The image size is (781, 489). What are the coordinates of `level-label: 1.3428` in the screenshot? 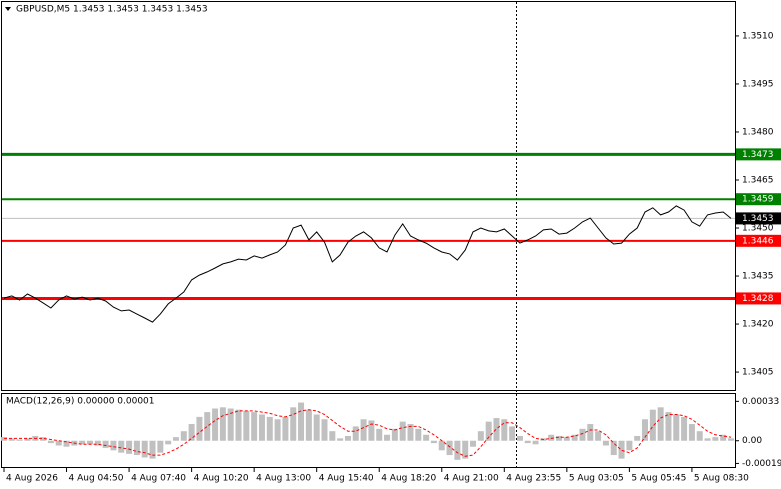 It's located at (758, 299).